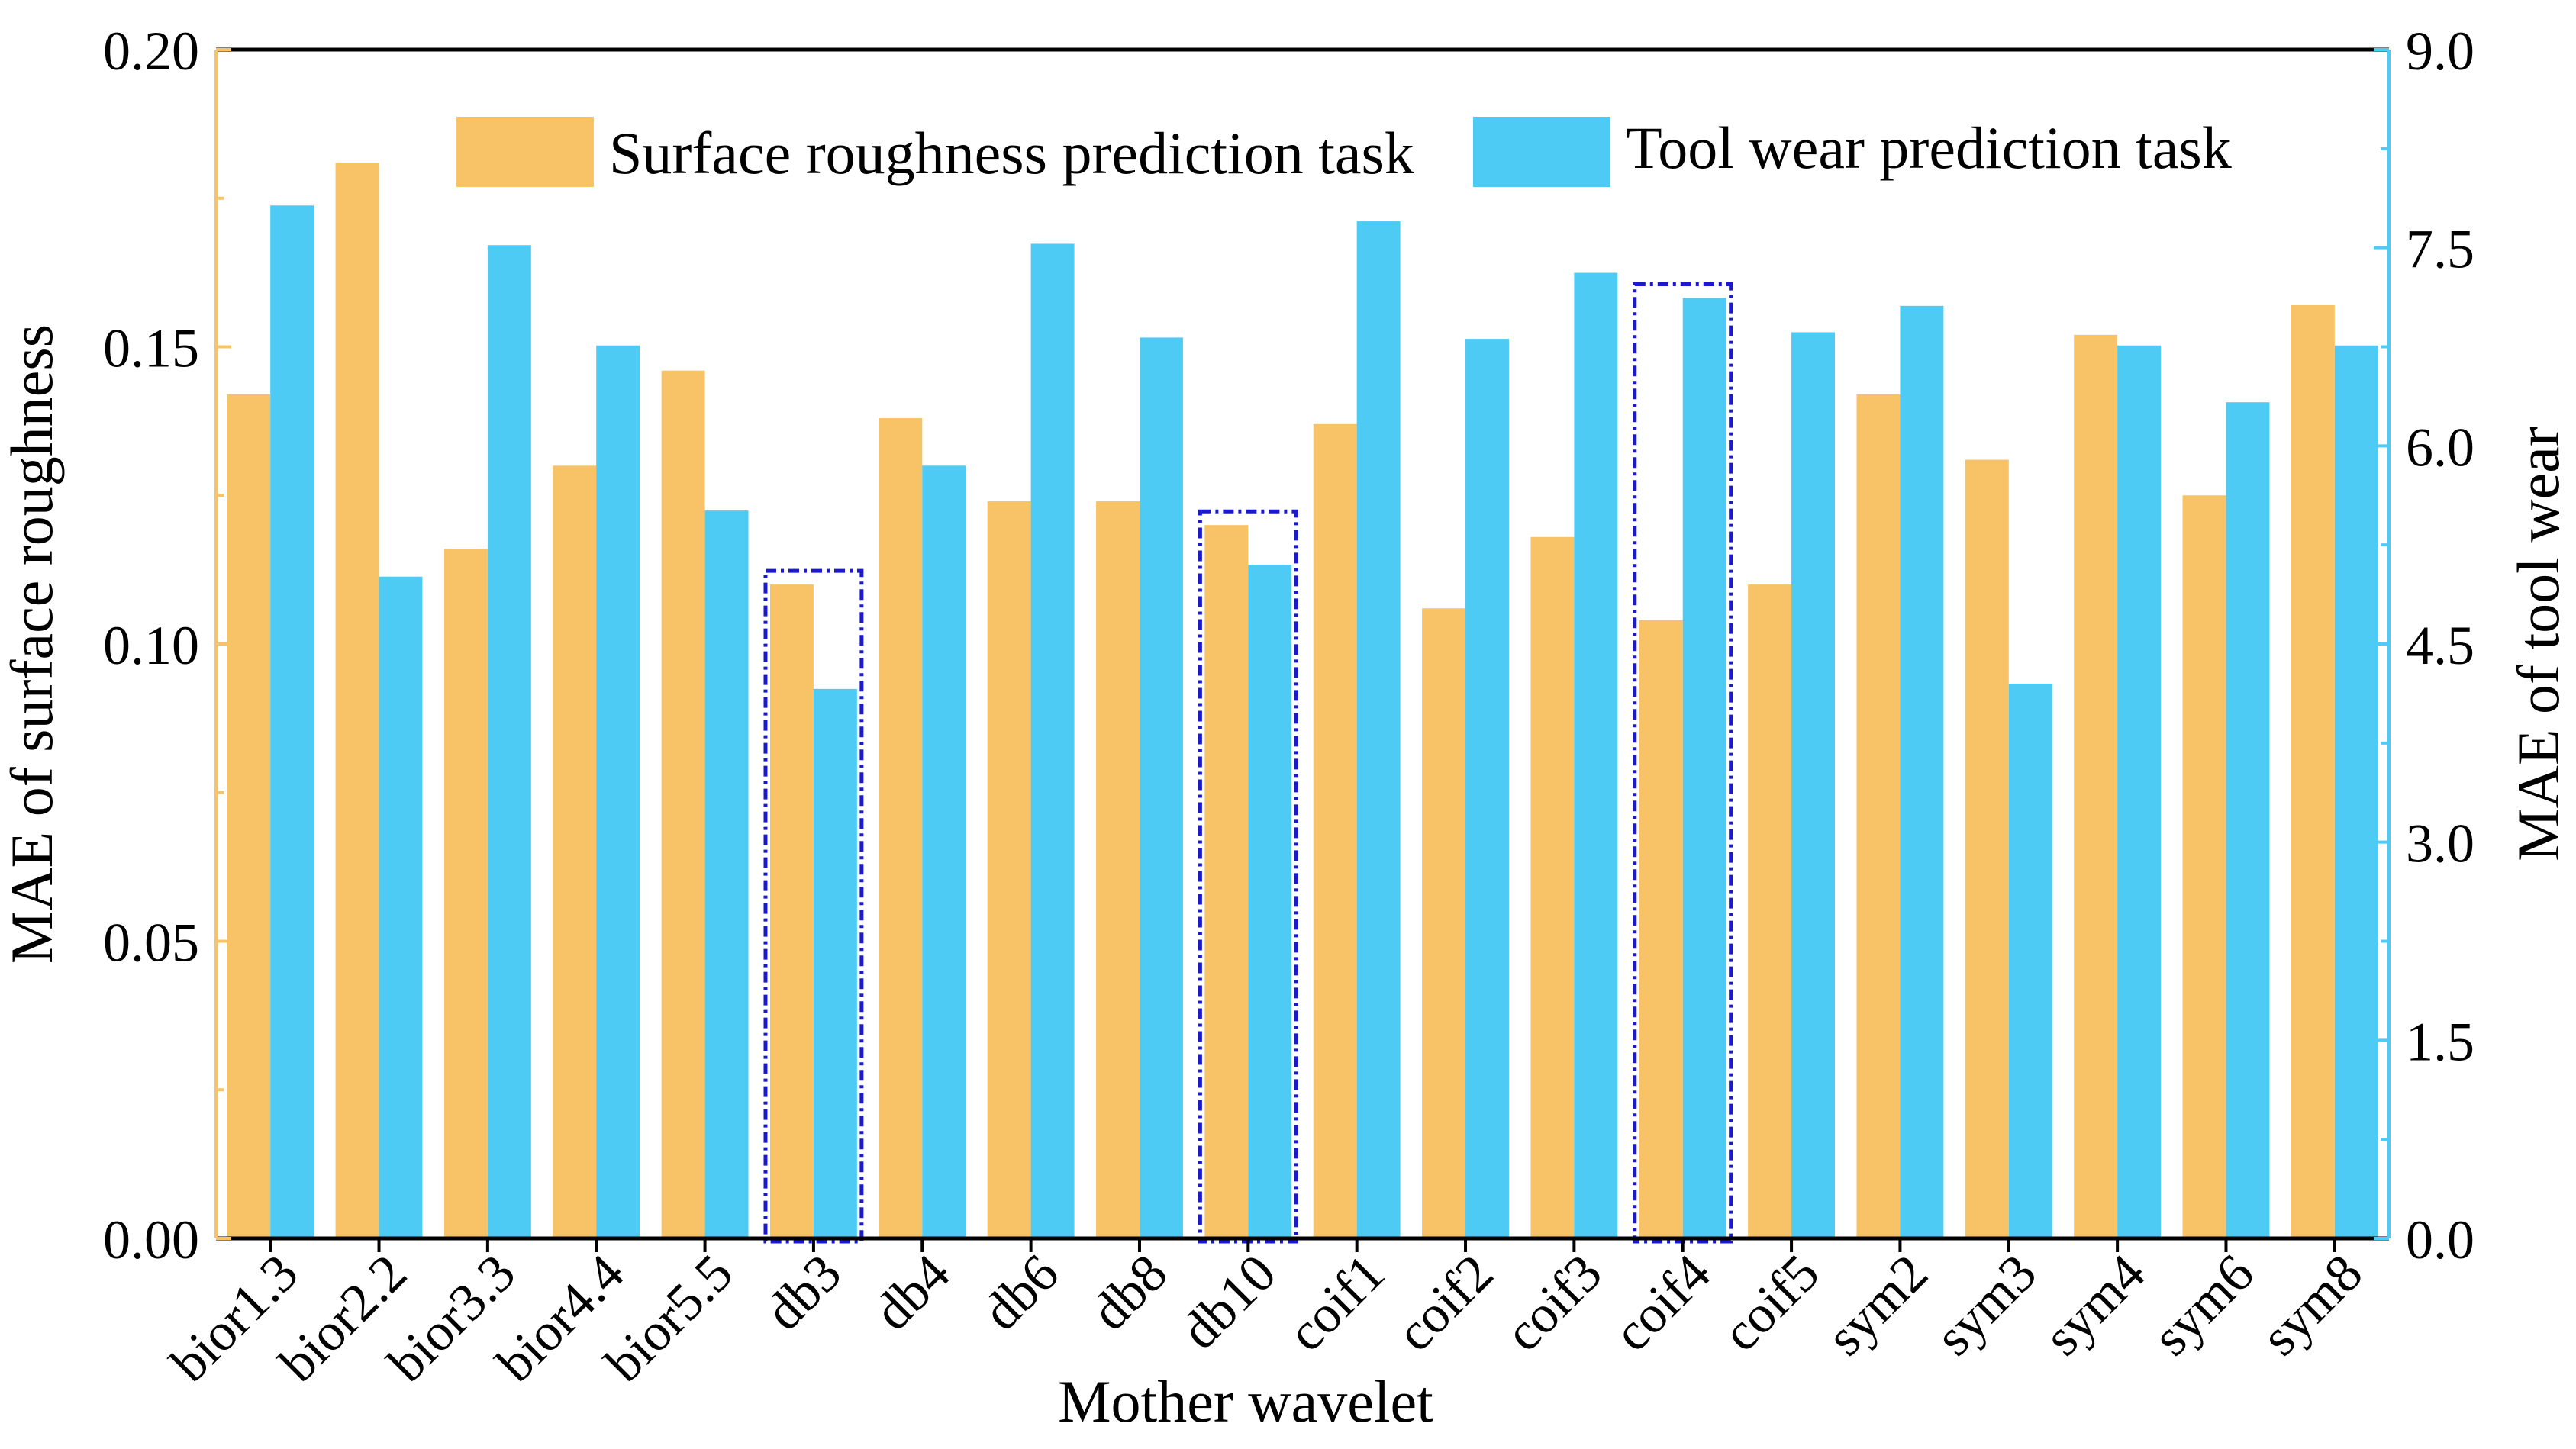 This screenshot has height=1449, width=2576. Describe the element at coordinates (357, 700) in the screenshot. I see `bar-surface-roughness-bior2.2` at that location.